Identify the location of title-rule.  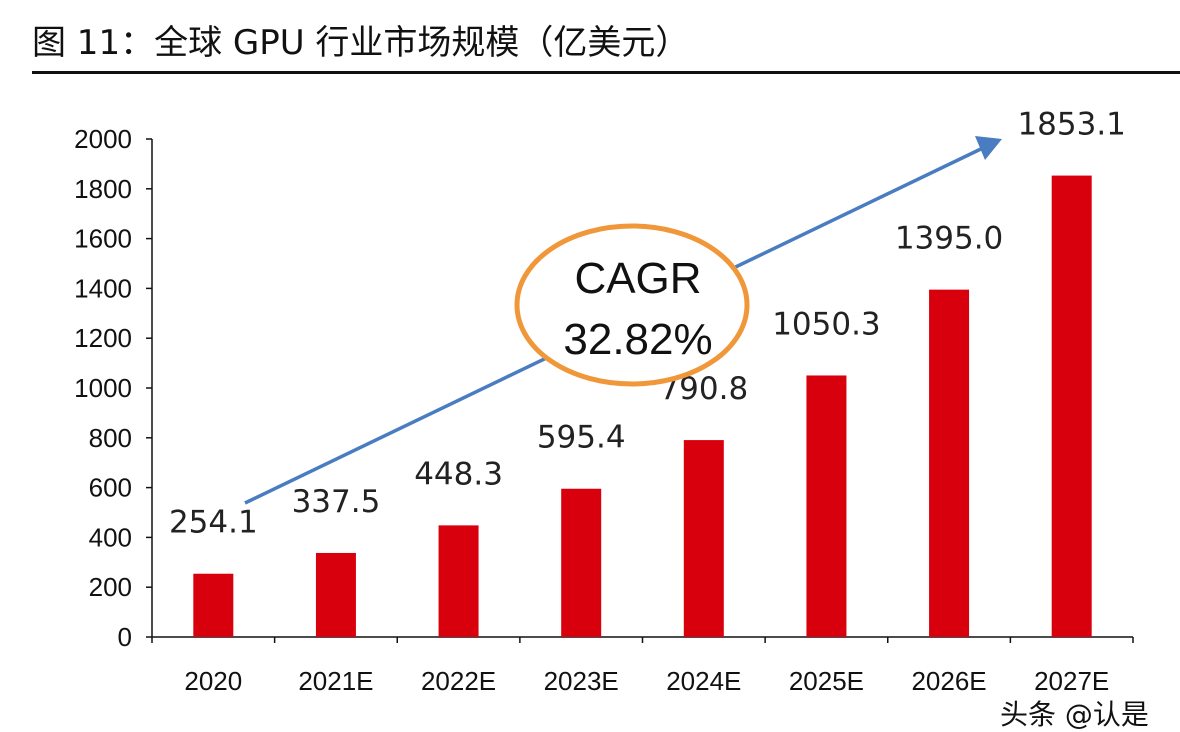
(606, 72).